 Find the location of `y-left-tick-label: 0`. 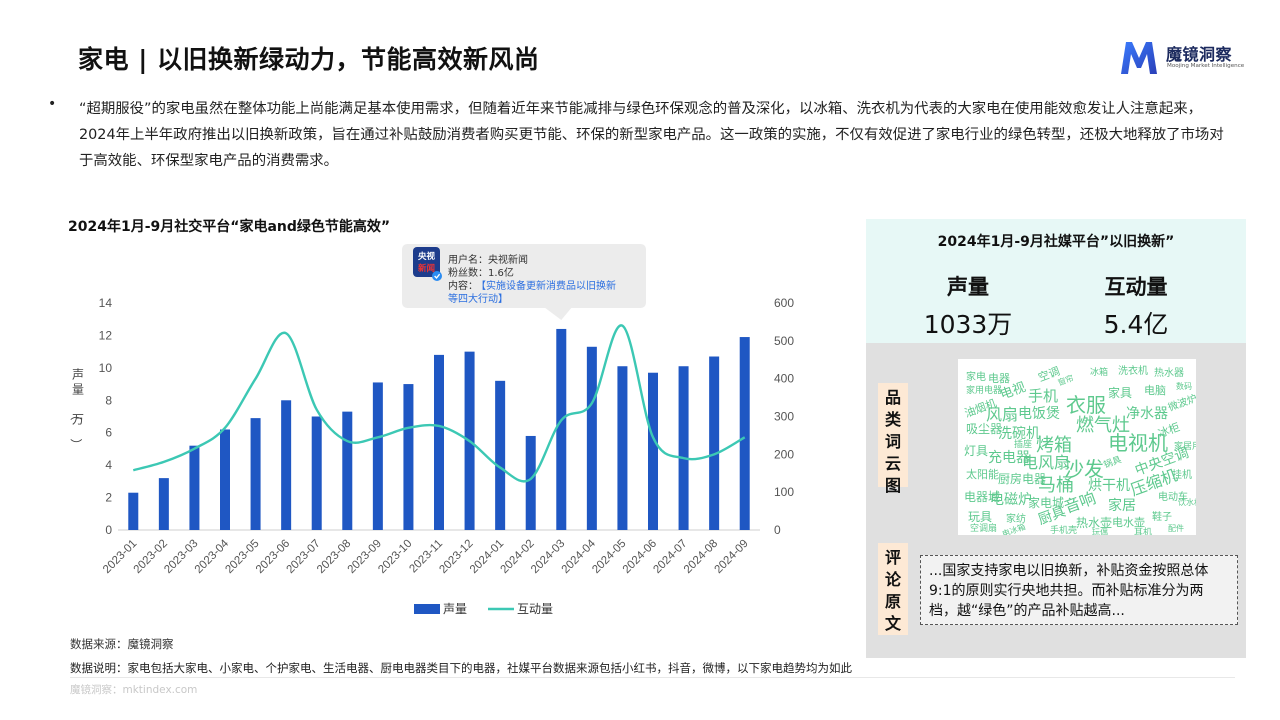

y-left-tick-label: 0 is located at coordinates (108, 530).